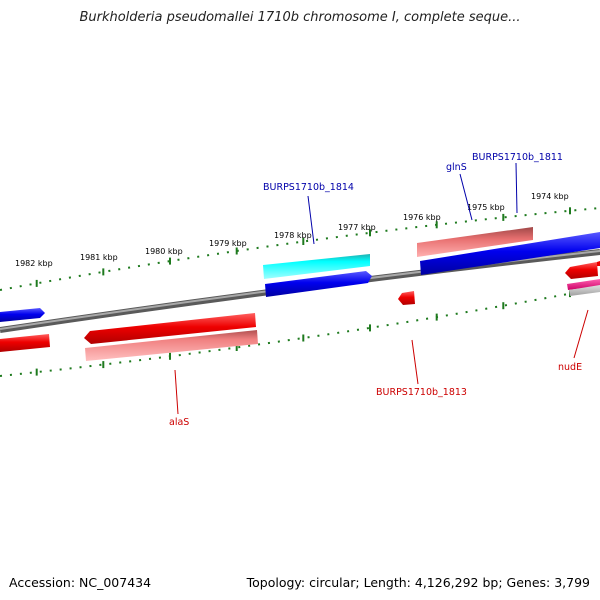  Describe the element at coordinates (164, 251) in the screenshot. I see `tick-label: 1980 kbp` at that location.